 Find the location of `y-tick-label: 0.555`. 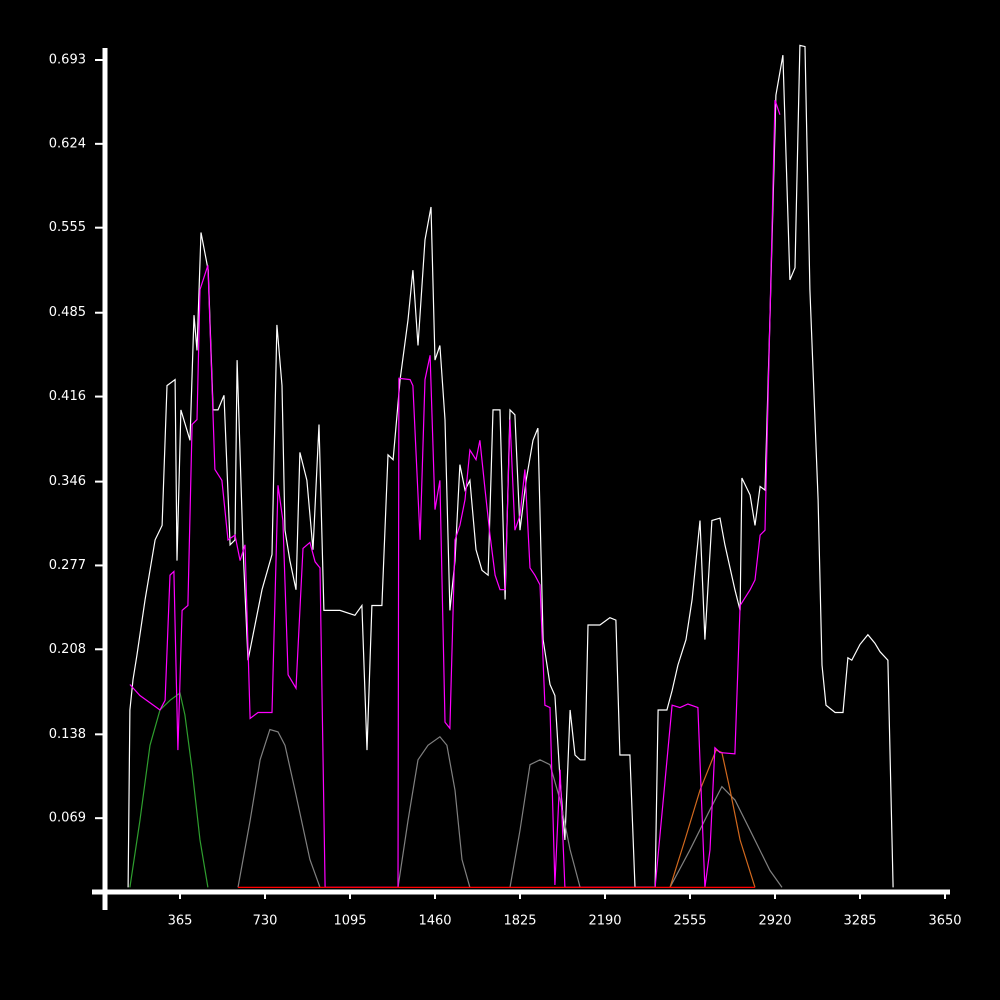

y-tick-label: 0.555 is located at coordinates (67, 227).